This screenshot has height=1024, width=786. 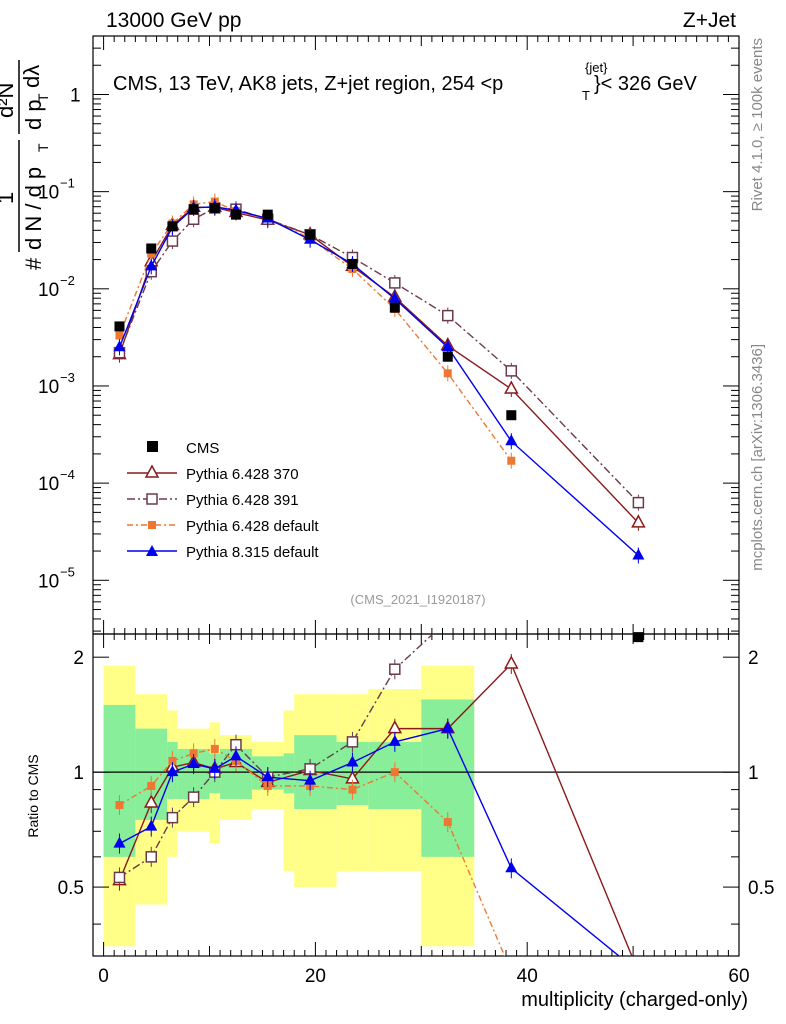 I want to click on ratio-line-pythia-6-428-default, so click(x=312, y=852).